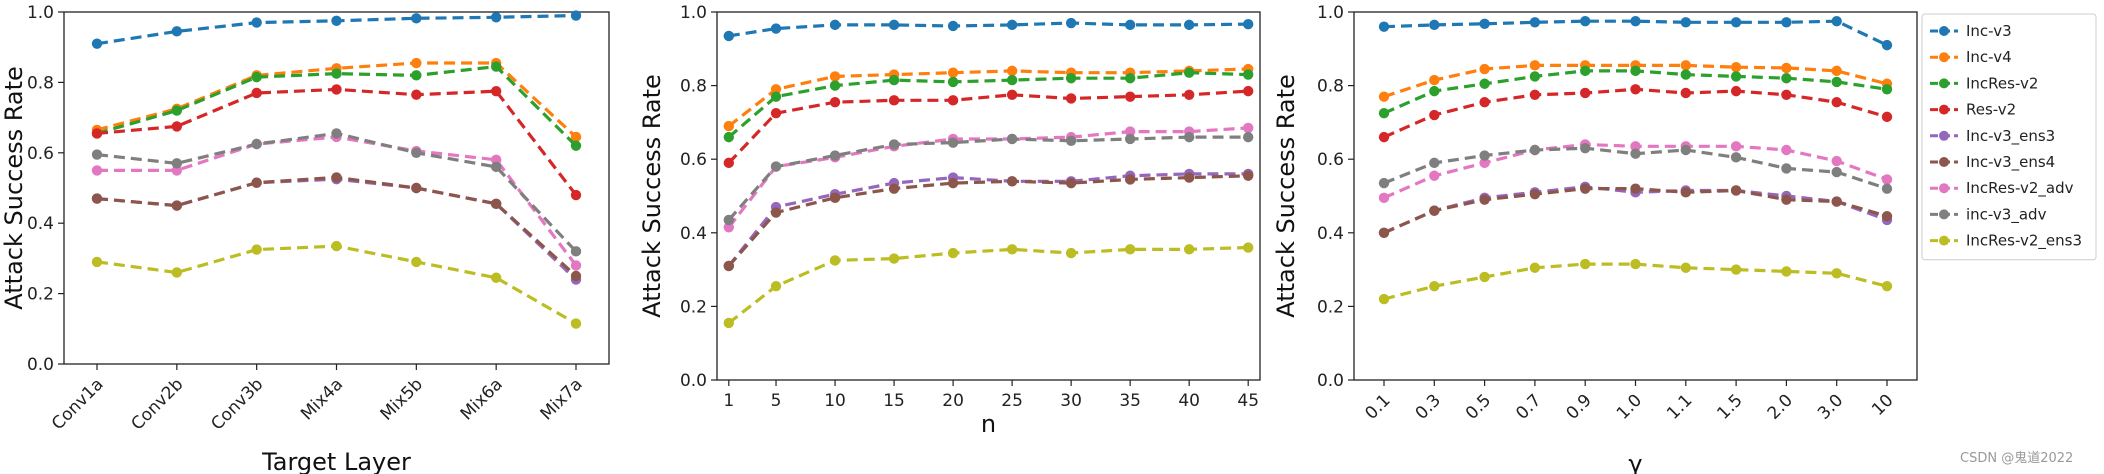 The width and height of the screenshot is (2104, 474). Describe the element at coordinates (402, 399) in the screenshot. I see `x-tick-label: Mix5b` at that location.